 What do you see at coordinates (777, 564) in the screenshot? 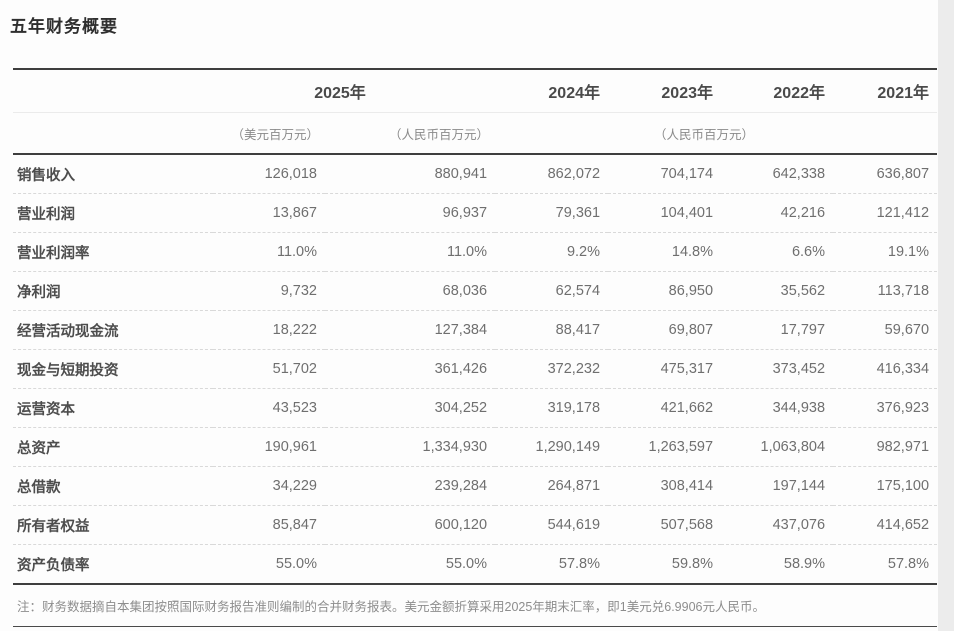
I see `cell-2022: 58.9%` at bounding box center [777, 564].